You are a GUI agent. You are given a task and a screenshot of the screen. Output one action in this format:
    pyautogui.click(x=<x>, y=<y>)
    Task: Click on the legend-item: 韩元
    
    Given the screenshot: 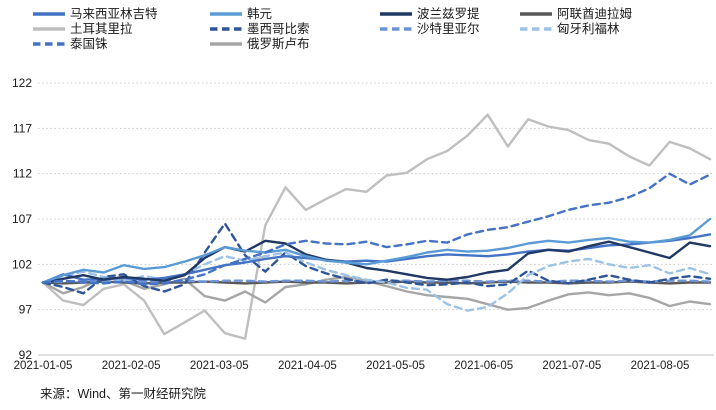 What is the action you would take?
    pyautogui.click(x=241, y=14)
    